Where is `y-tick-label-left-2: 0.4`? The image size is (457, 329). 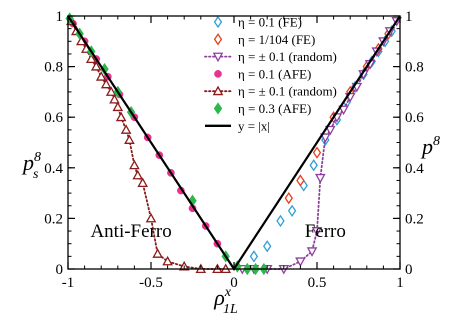 y-tick-label-left-2: 0.4 is located at coordinates (53, 169).